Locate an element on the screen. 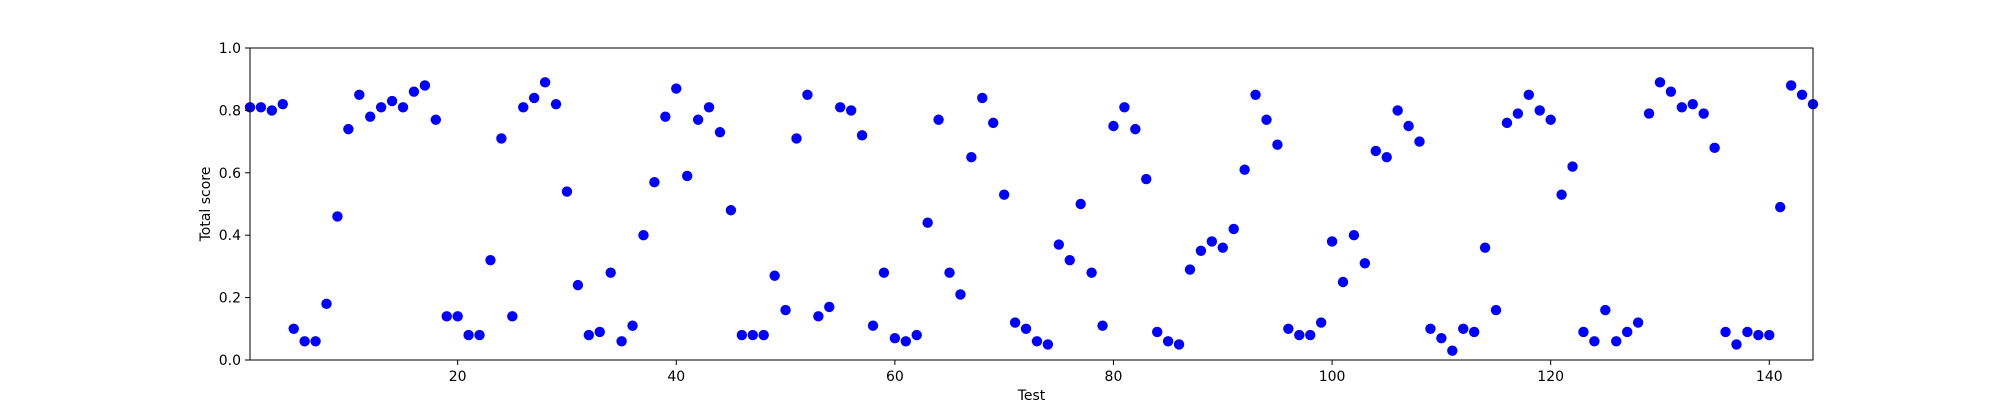  y-tick-label: 0.6 is located at coordinates (230, 174).